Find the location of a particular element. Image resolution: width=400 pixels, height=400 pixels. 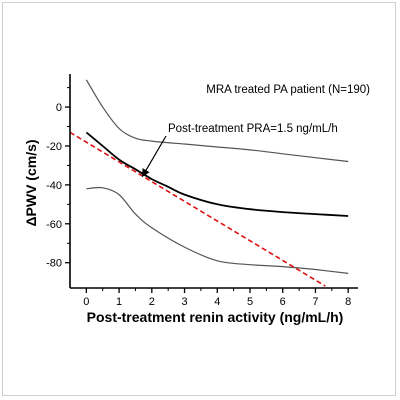

x-tick-label: 8 is located at coordinates (348, 302).